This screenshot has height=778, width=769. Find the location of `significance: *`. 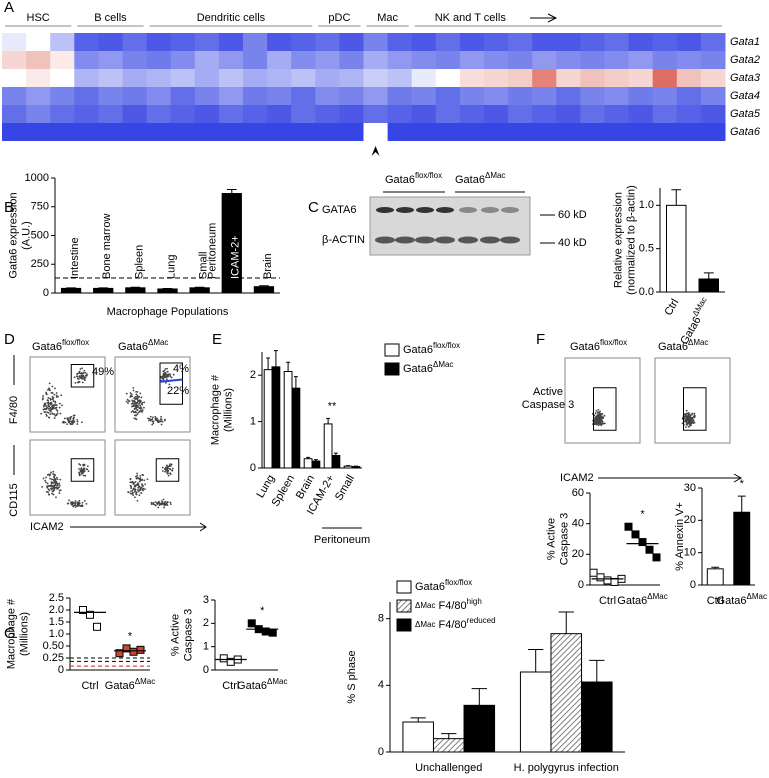

significance: * is located at coordinates (742, 484).